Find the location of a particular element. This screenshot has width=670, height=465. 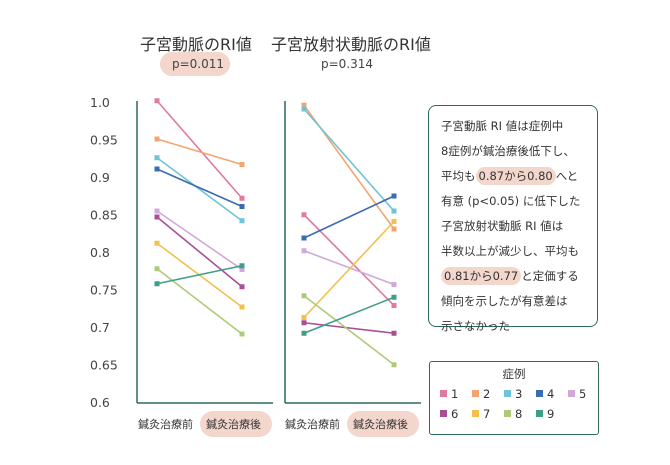

note-line: 傾向を示したが有意差は is located at coordinates (514, 301).